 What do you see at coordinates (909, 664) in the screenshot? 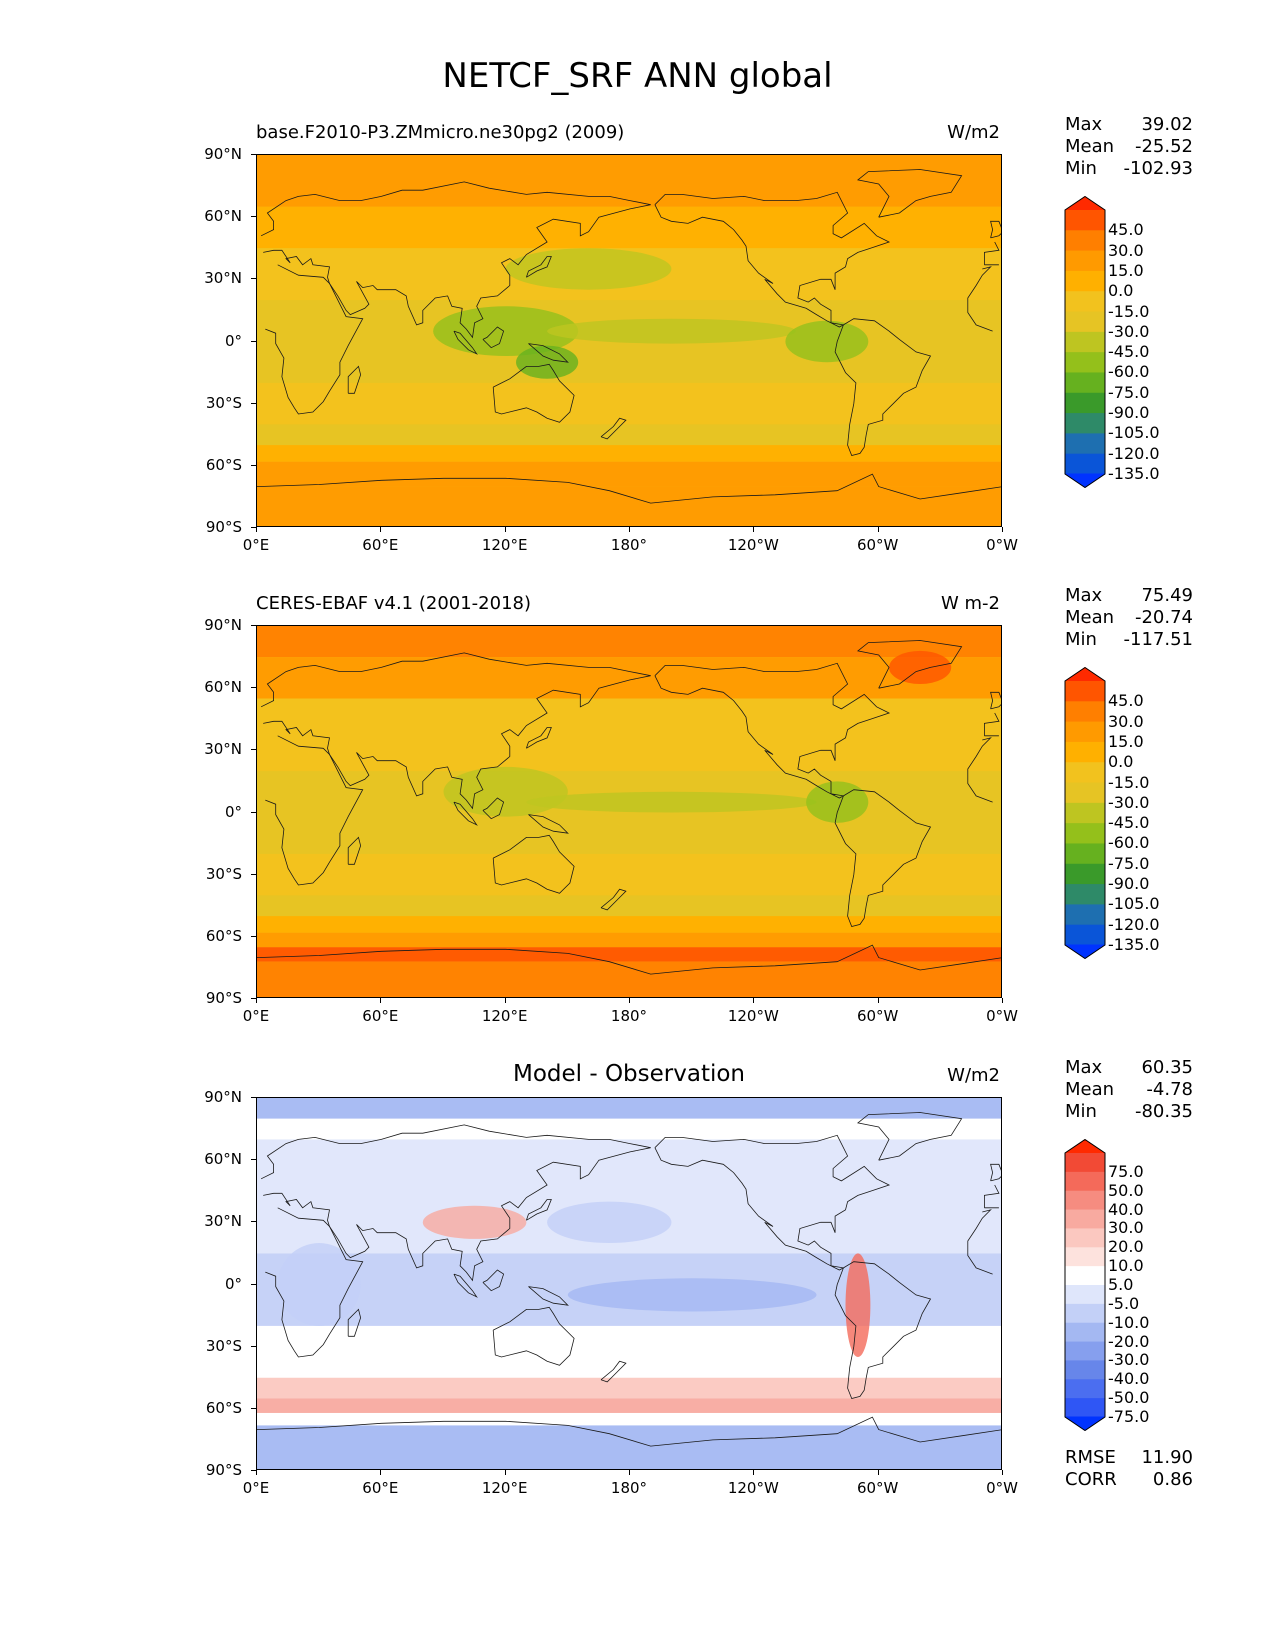
I see `coastline-greenland` at bounding box center [909, 664].